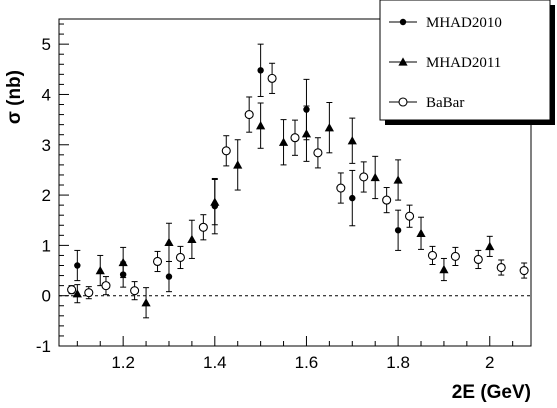 The width and height of the screenshot is (557, 408). What do you see at coordinates (46, 296) in the screenshot?
I see `y-tick-label: 0` at bounding box center [46, 296].